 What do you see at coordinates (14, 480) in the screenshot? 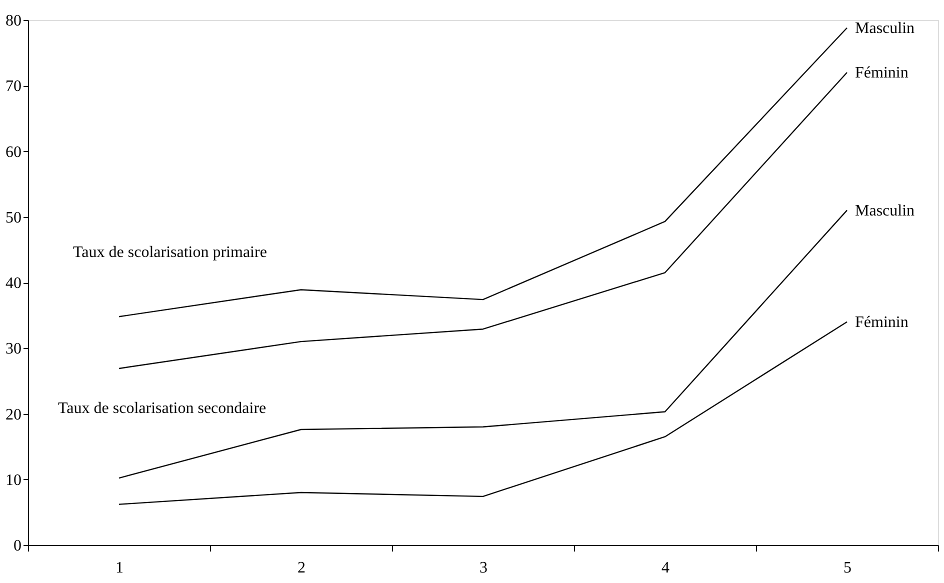
I see `y-tick-label: 10` at bounding box center [14, 480].